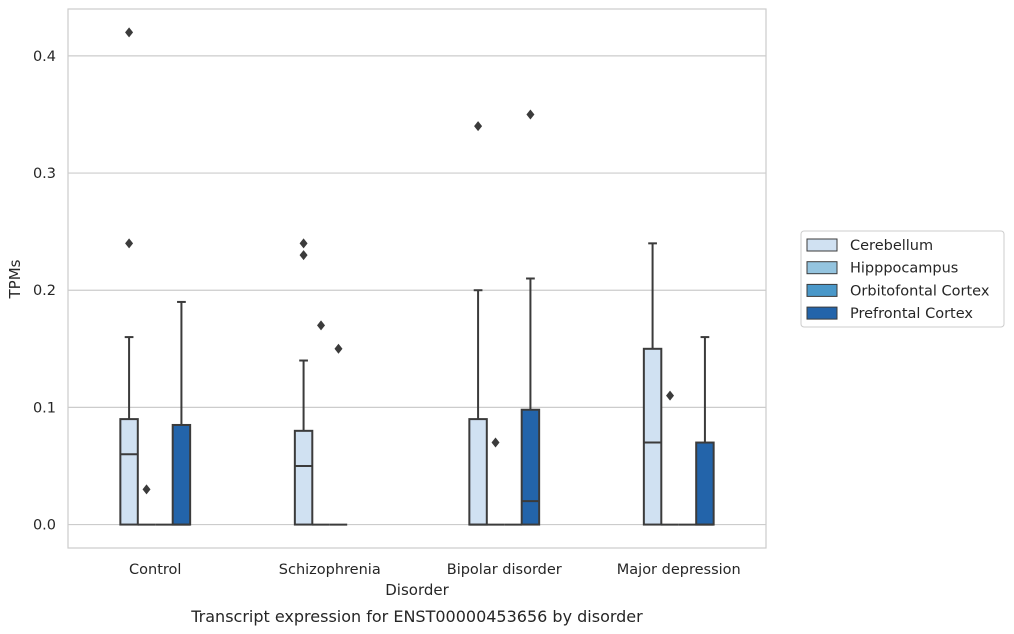  I want to click on y-tick-label: 0.2, so click(44, 291).